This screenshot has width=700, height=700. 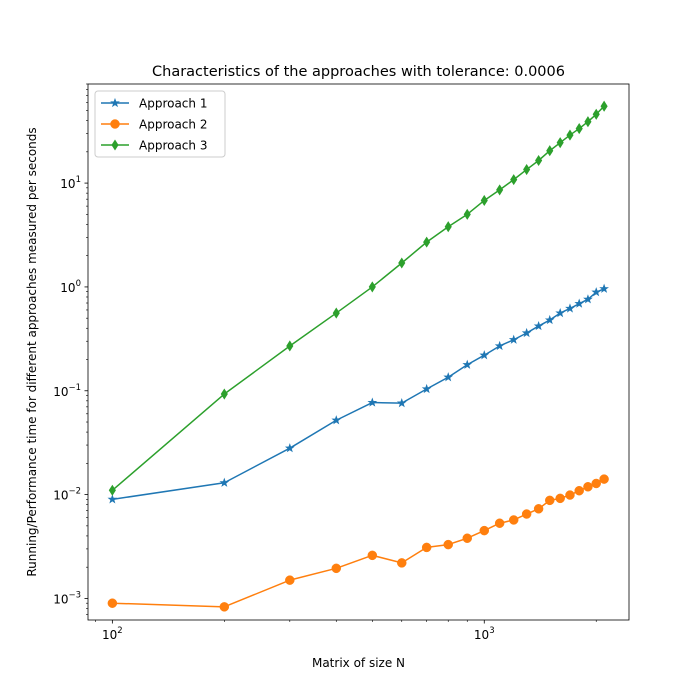 What do you see at coordinates (173, 146) in the screenshot?
I see `legend-label: Approach 3` at bounding box center [173, 146].